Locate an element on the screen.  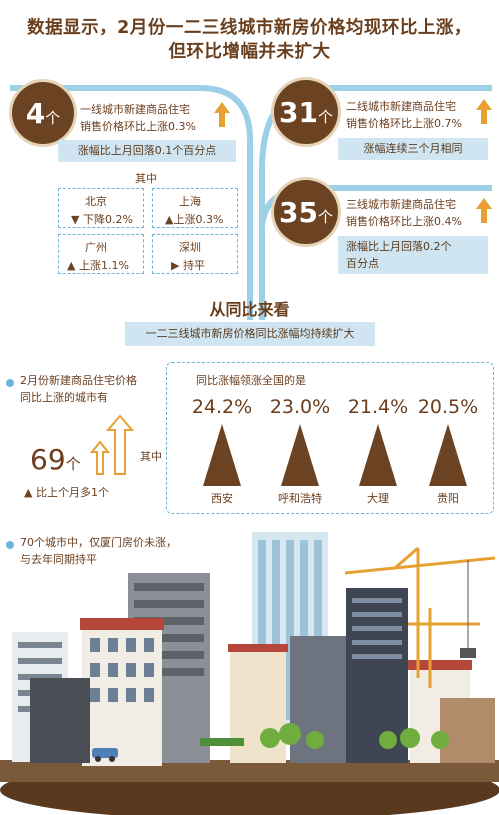
tier2-count: 31 is located at coordinates (298, 112).